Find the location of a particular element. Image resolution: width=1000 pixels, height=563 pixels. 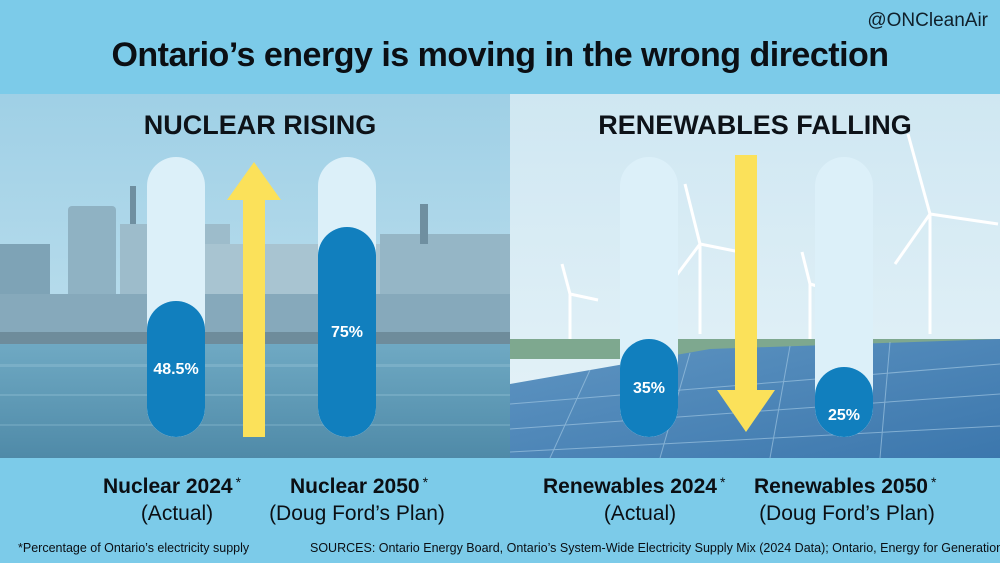

renewables-heading: RENEWABLES FALLING is located at coordinates (755, 125).